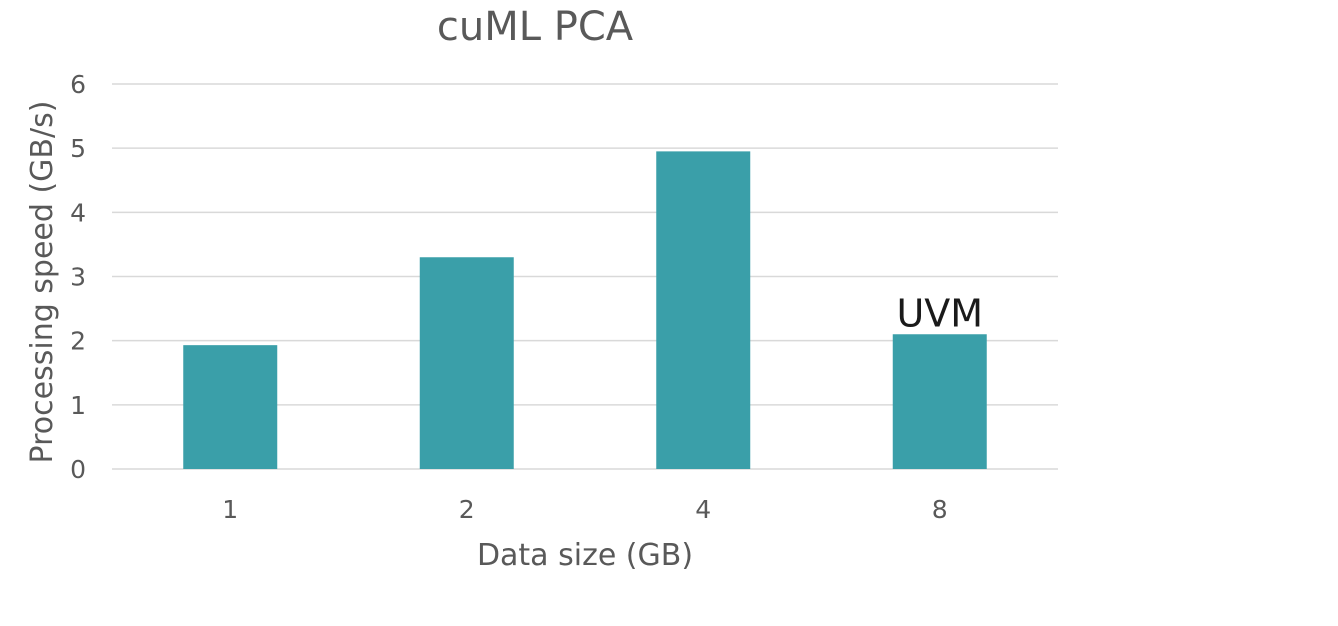 The height and width of the screenshot is (626, 1338). I want to click on x-tick-label: 4, so click(703, 509).